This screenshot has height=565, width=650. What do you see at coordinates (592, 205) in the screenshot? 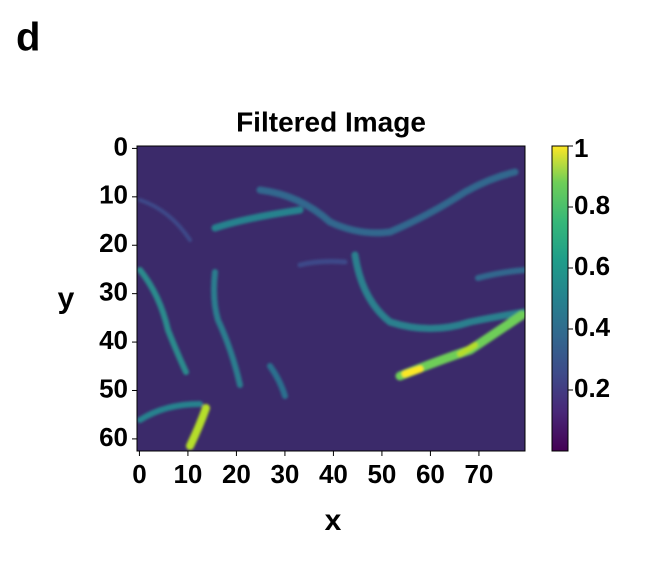
I see `colorbar-tick-label: 0.8` at bounding box center [592, 205].